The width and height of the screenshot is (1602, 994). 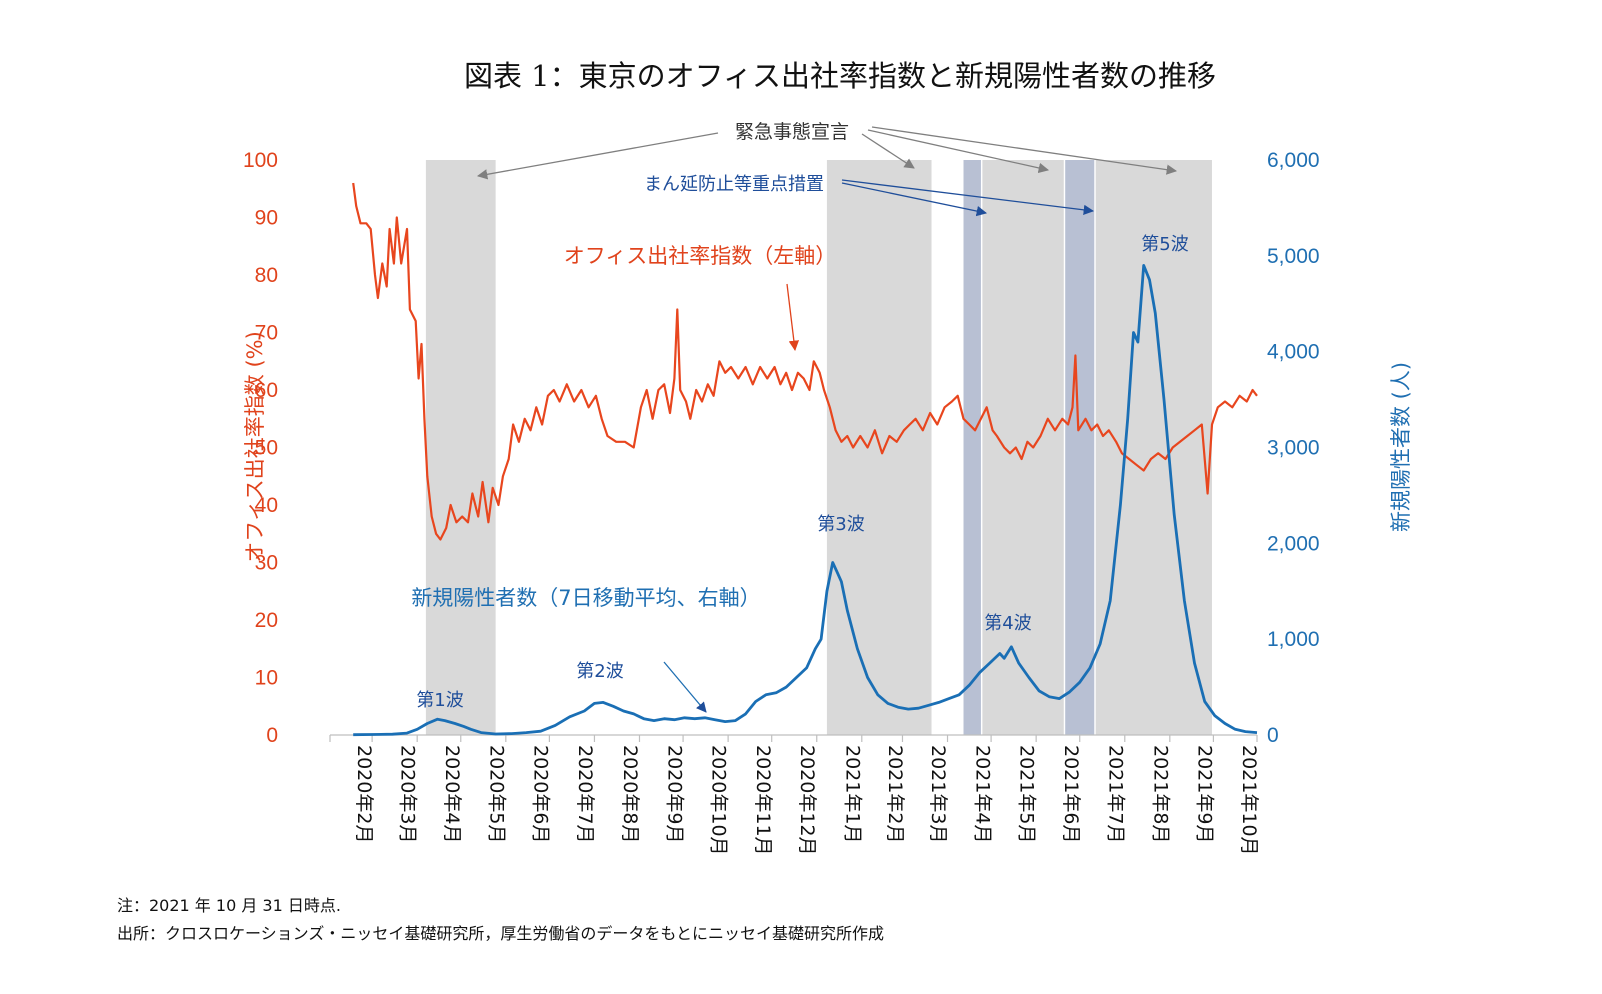 What do you see at coordinates (1160, 794) in the screenshot?
I see `x-tick-label: 2021年8月` at bounding box center [1160, 794].